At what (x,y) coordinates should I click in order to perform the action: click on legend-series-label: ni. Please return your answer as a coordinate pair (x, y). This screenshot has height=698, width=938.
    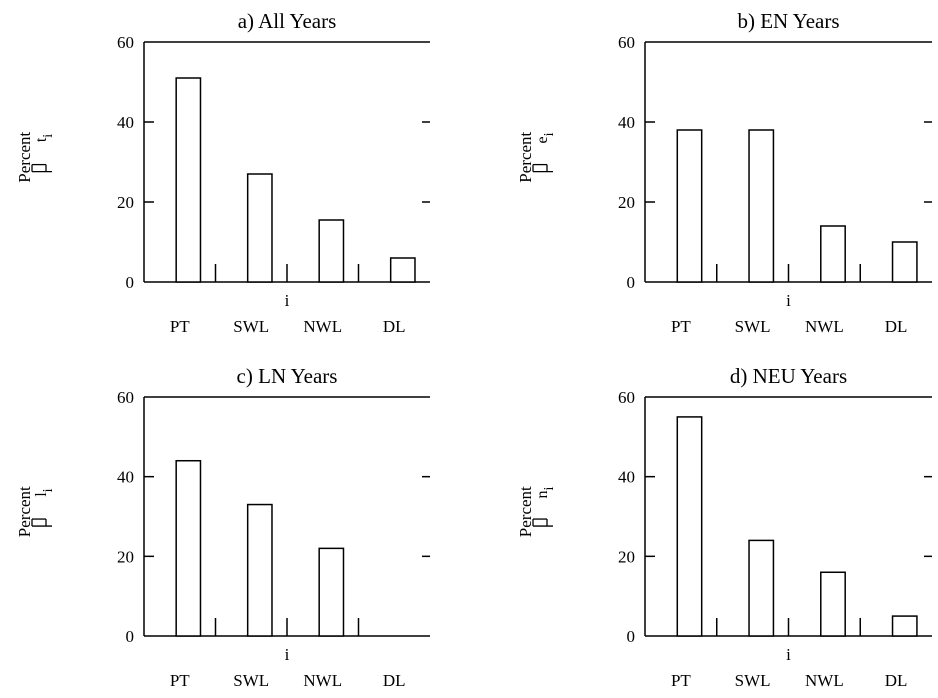
    Looking at the image, I should click on (545, 493).